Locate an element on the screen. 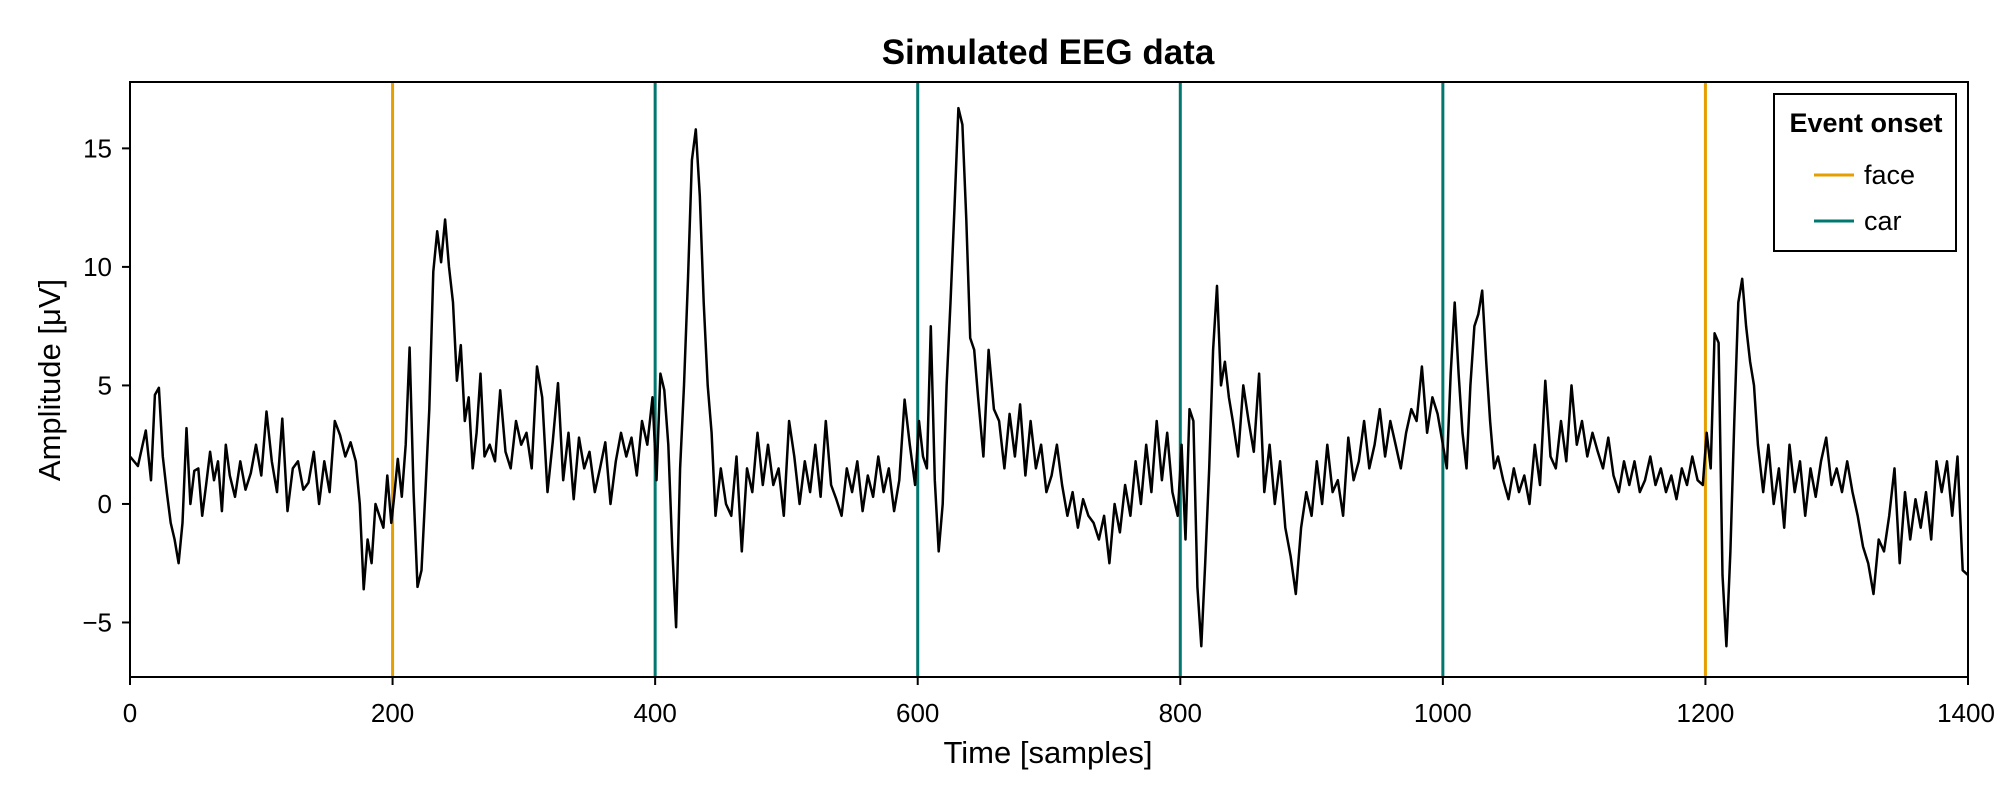 The image size is (2000, 800). legend-box is located at coordinates (1865, 172).